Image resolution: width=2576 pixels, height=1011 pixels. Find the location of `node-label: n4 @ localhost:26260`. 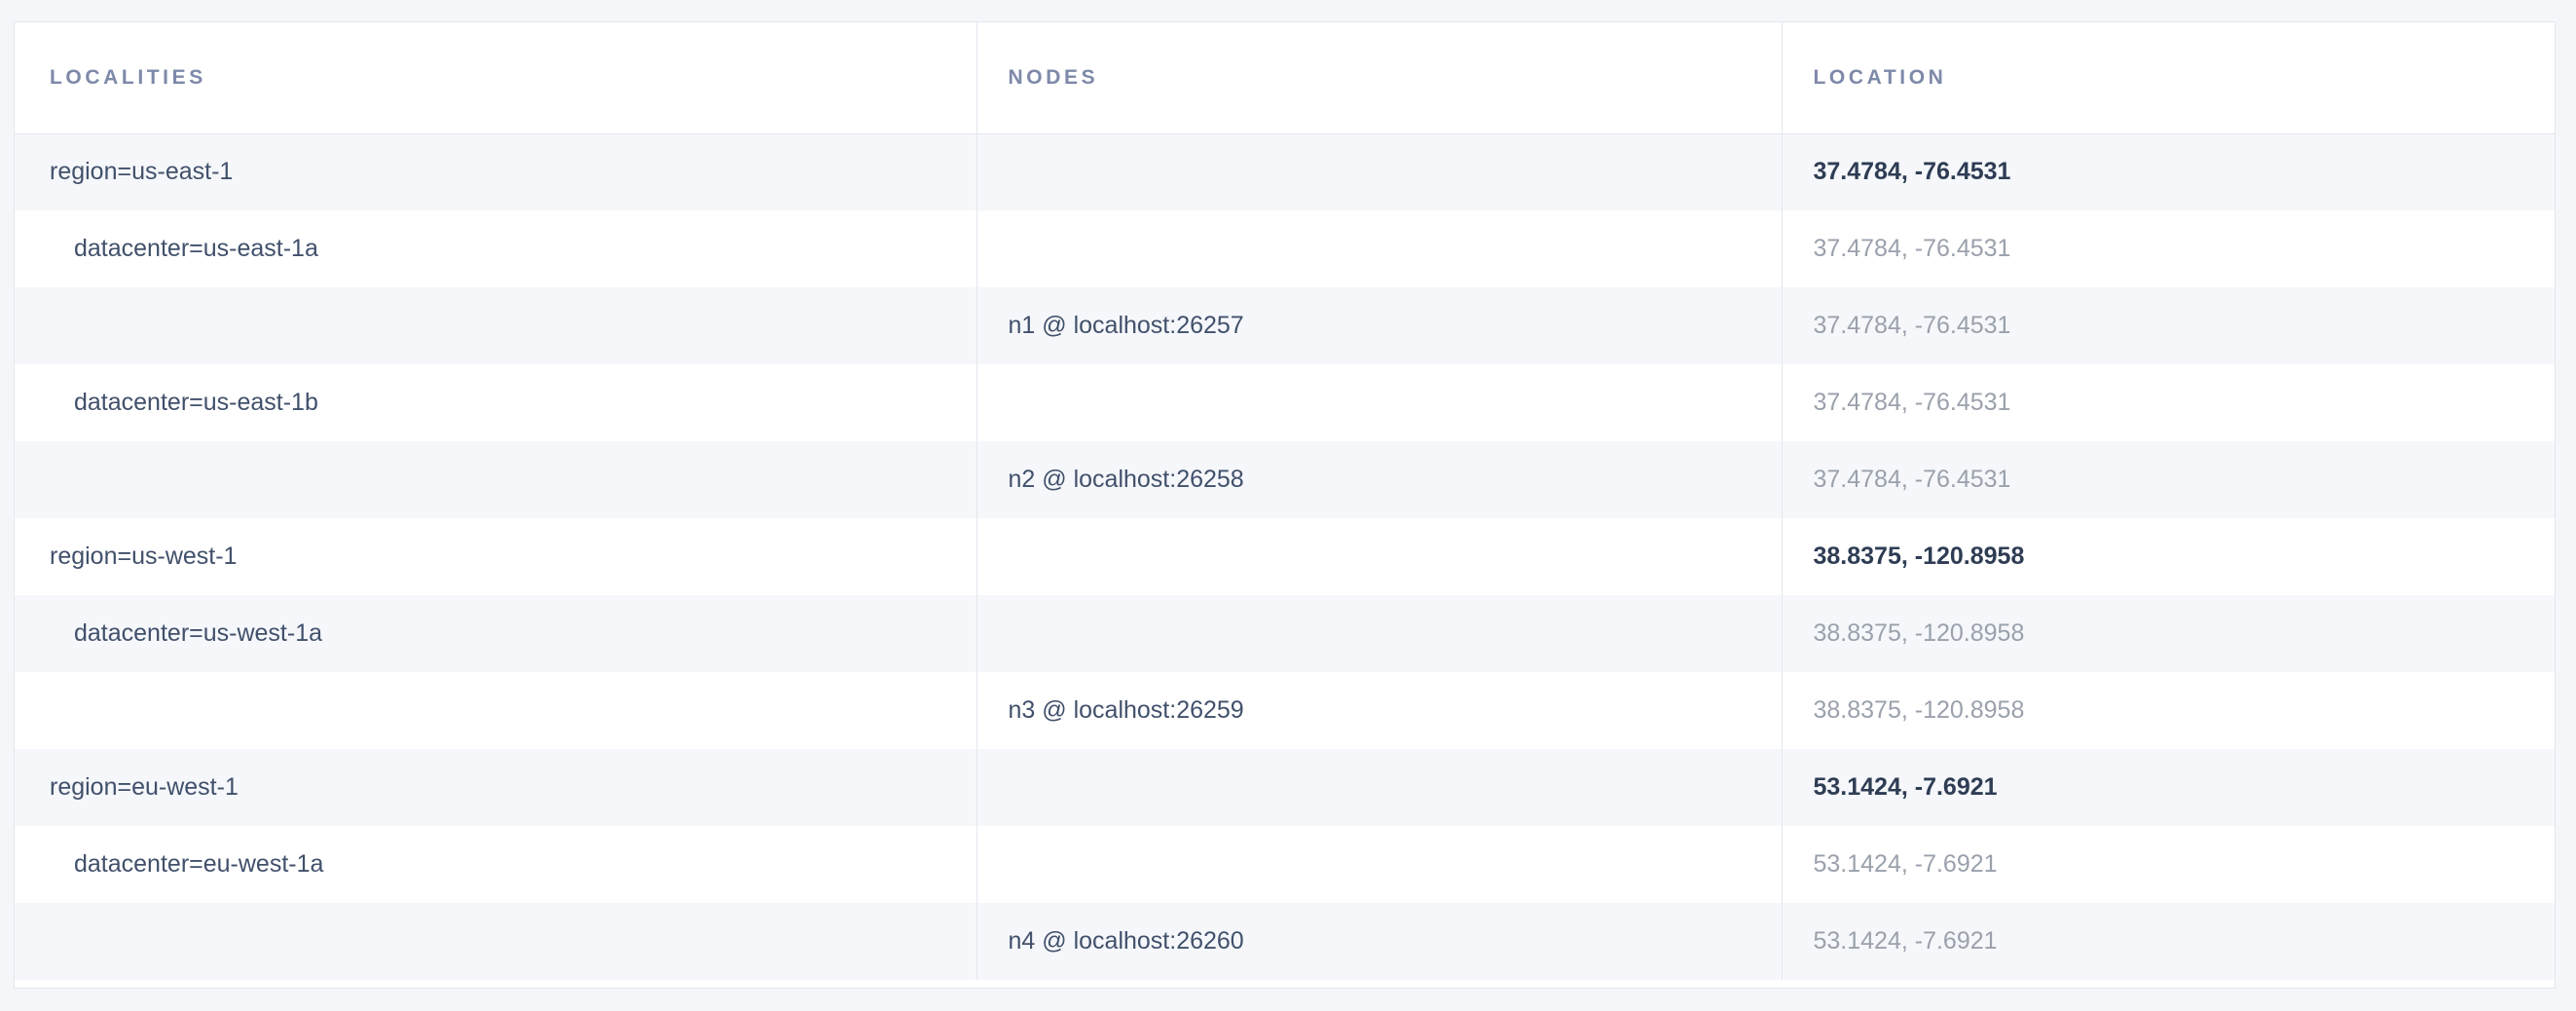

node-label: n4 @ localhost:26260 is located at coordinates (1126, 941).